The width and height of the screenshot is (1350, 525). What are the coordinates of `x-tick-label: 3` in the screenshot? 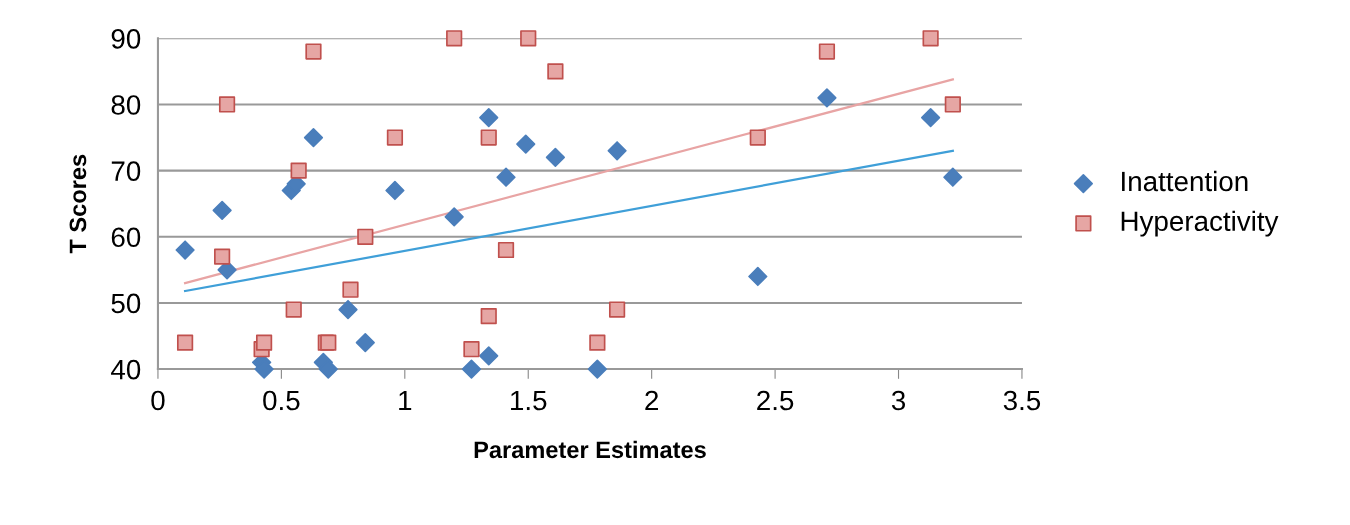 It's located at (898, 400).